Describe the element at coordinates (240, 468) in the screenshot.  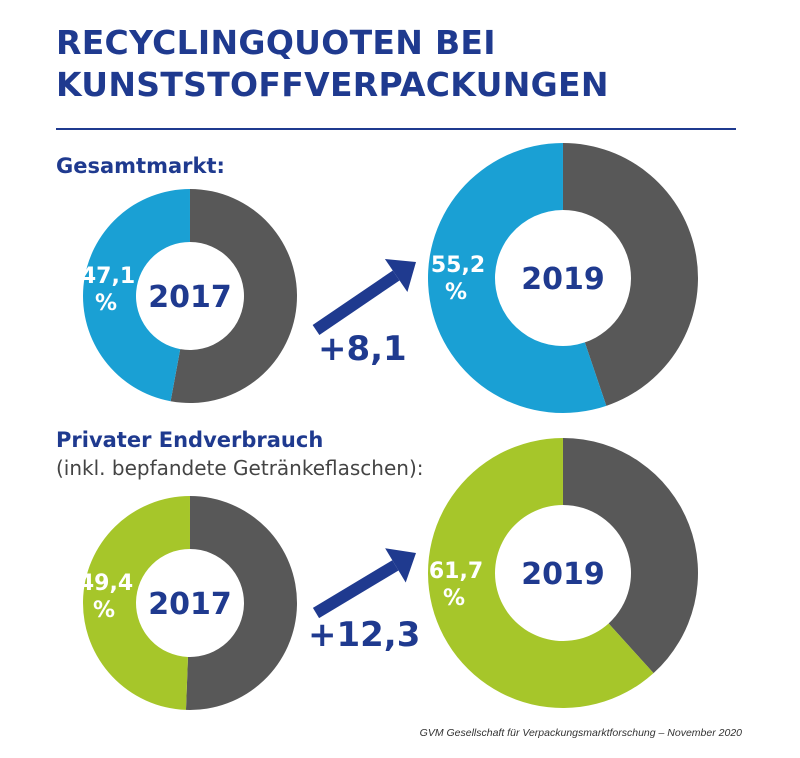
I see `section-sublabel: (inkl. bepfandete Getränkeflaschen):` at that location.